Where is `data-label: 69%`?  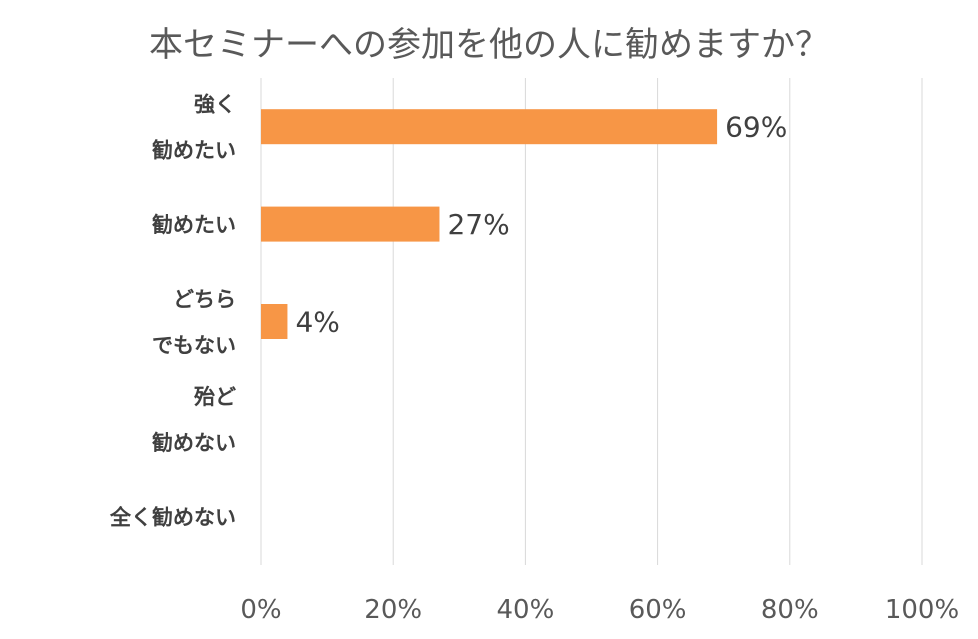 data-label: 69% is located at coordinates (756, 127).